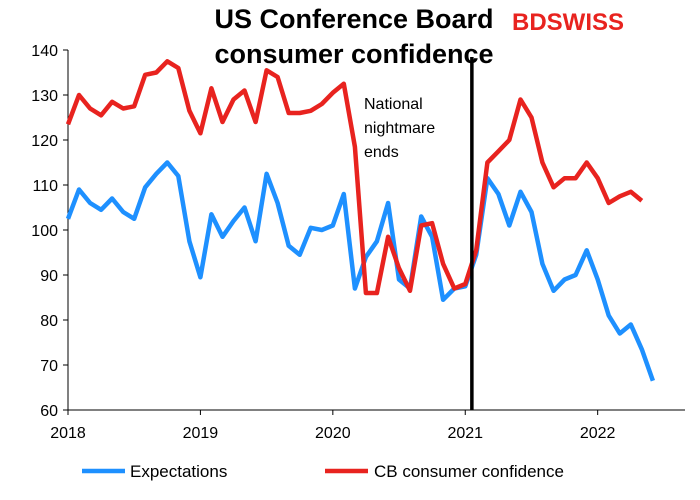 Image resolution: width=700 pixels, height=500 pixels. Describe the element at coordinates (68, 433) in the screenshot. I see `x-tick-label: 2018` at that location.